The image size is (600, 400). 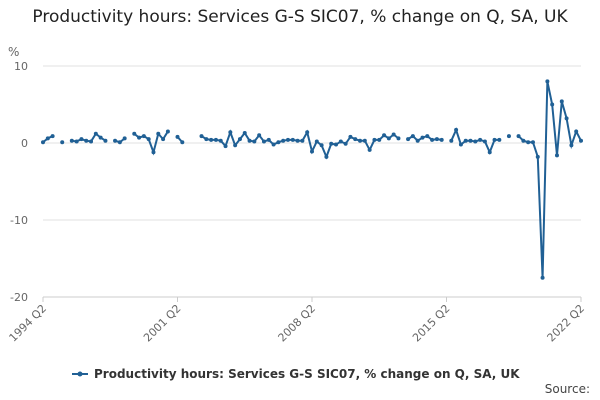 I want to click on source: Source:, so click(x=567, y=389).